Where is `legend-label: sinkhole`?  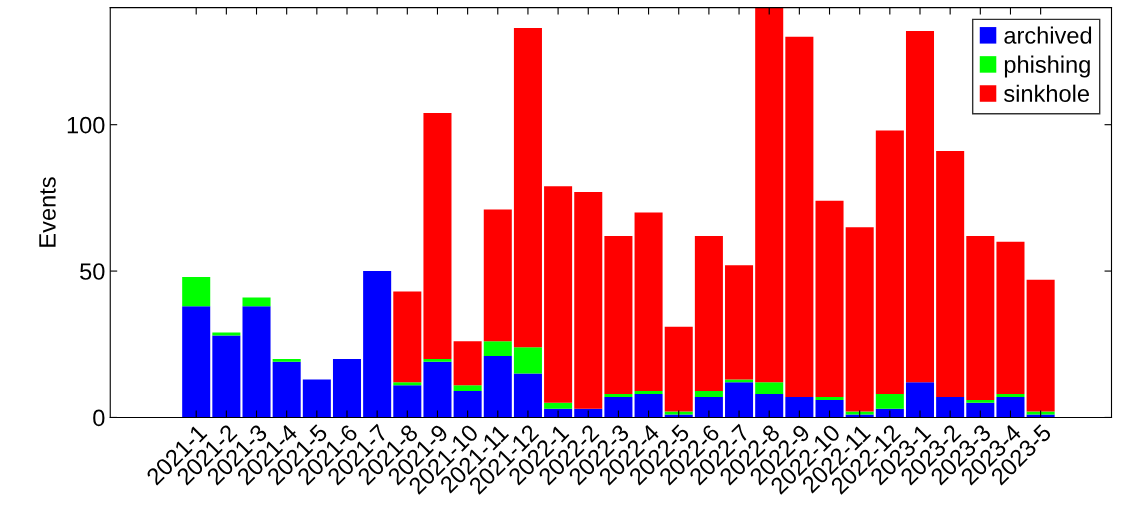
legend-label: sinkhole is located at coordinates (1046, 93).